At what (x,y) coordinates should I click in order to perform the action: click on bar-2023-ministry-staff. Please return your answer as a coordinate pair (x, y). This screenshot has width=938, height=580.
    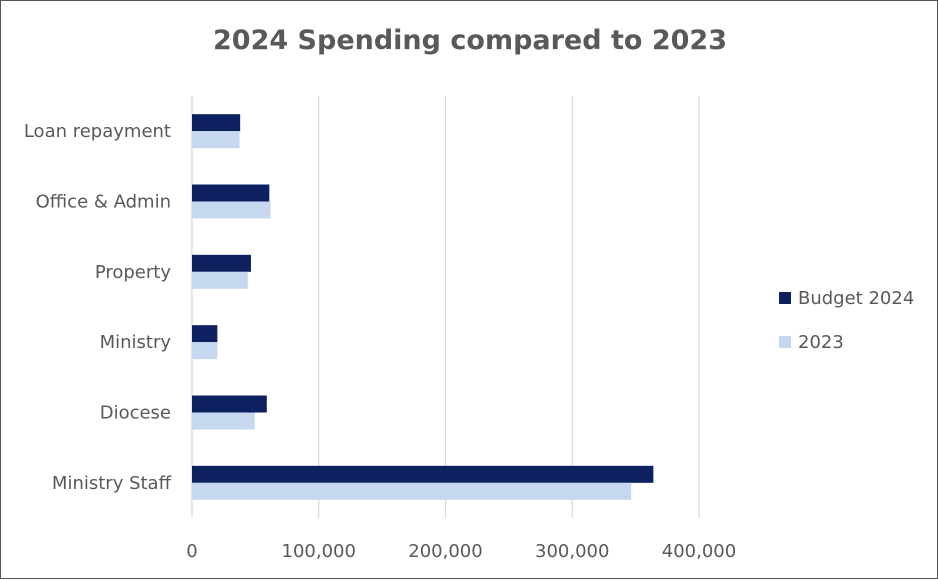
    Looking at the image, I should click on (412, 491).